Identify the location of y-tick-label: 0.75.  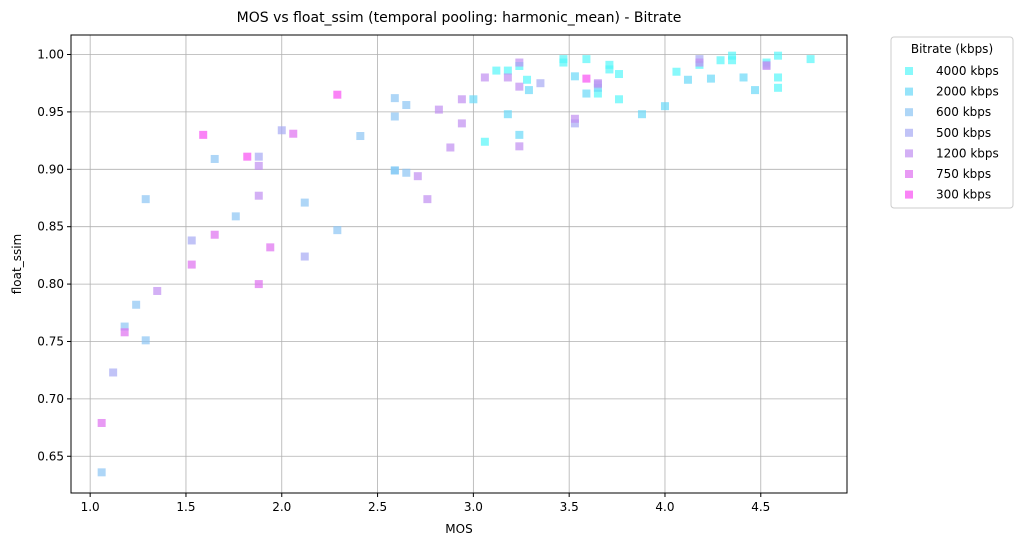
(50, 341).